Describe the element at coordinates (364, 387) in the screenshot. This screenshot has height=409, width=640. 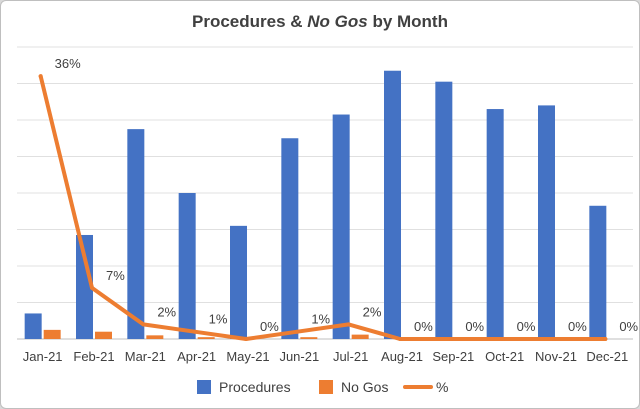
I see `legend-label-no-gos: No Gos` at that location.